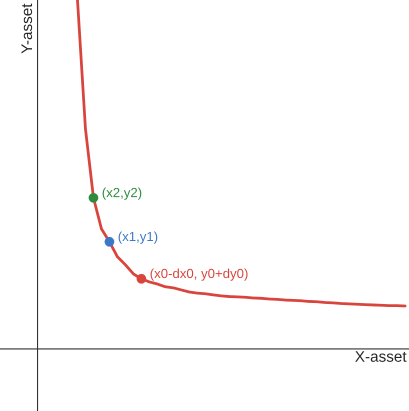 Image resolution: width=409 pixels, height=411 pixels. Describe the element at coordinates (122, 194) in the screenshot. I see `series-label: (x2,y2)` at that location.